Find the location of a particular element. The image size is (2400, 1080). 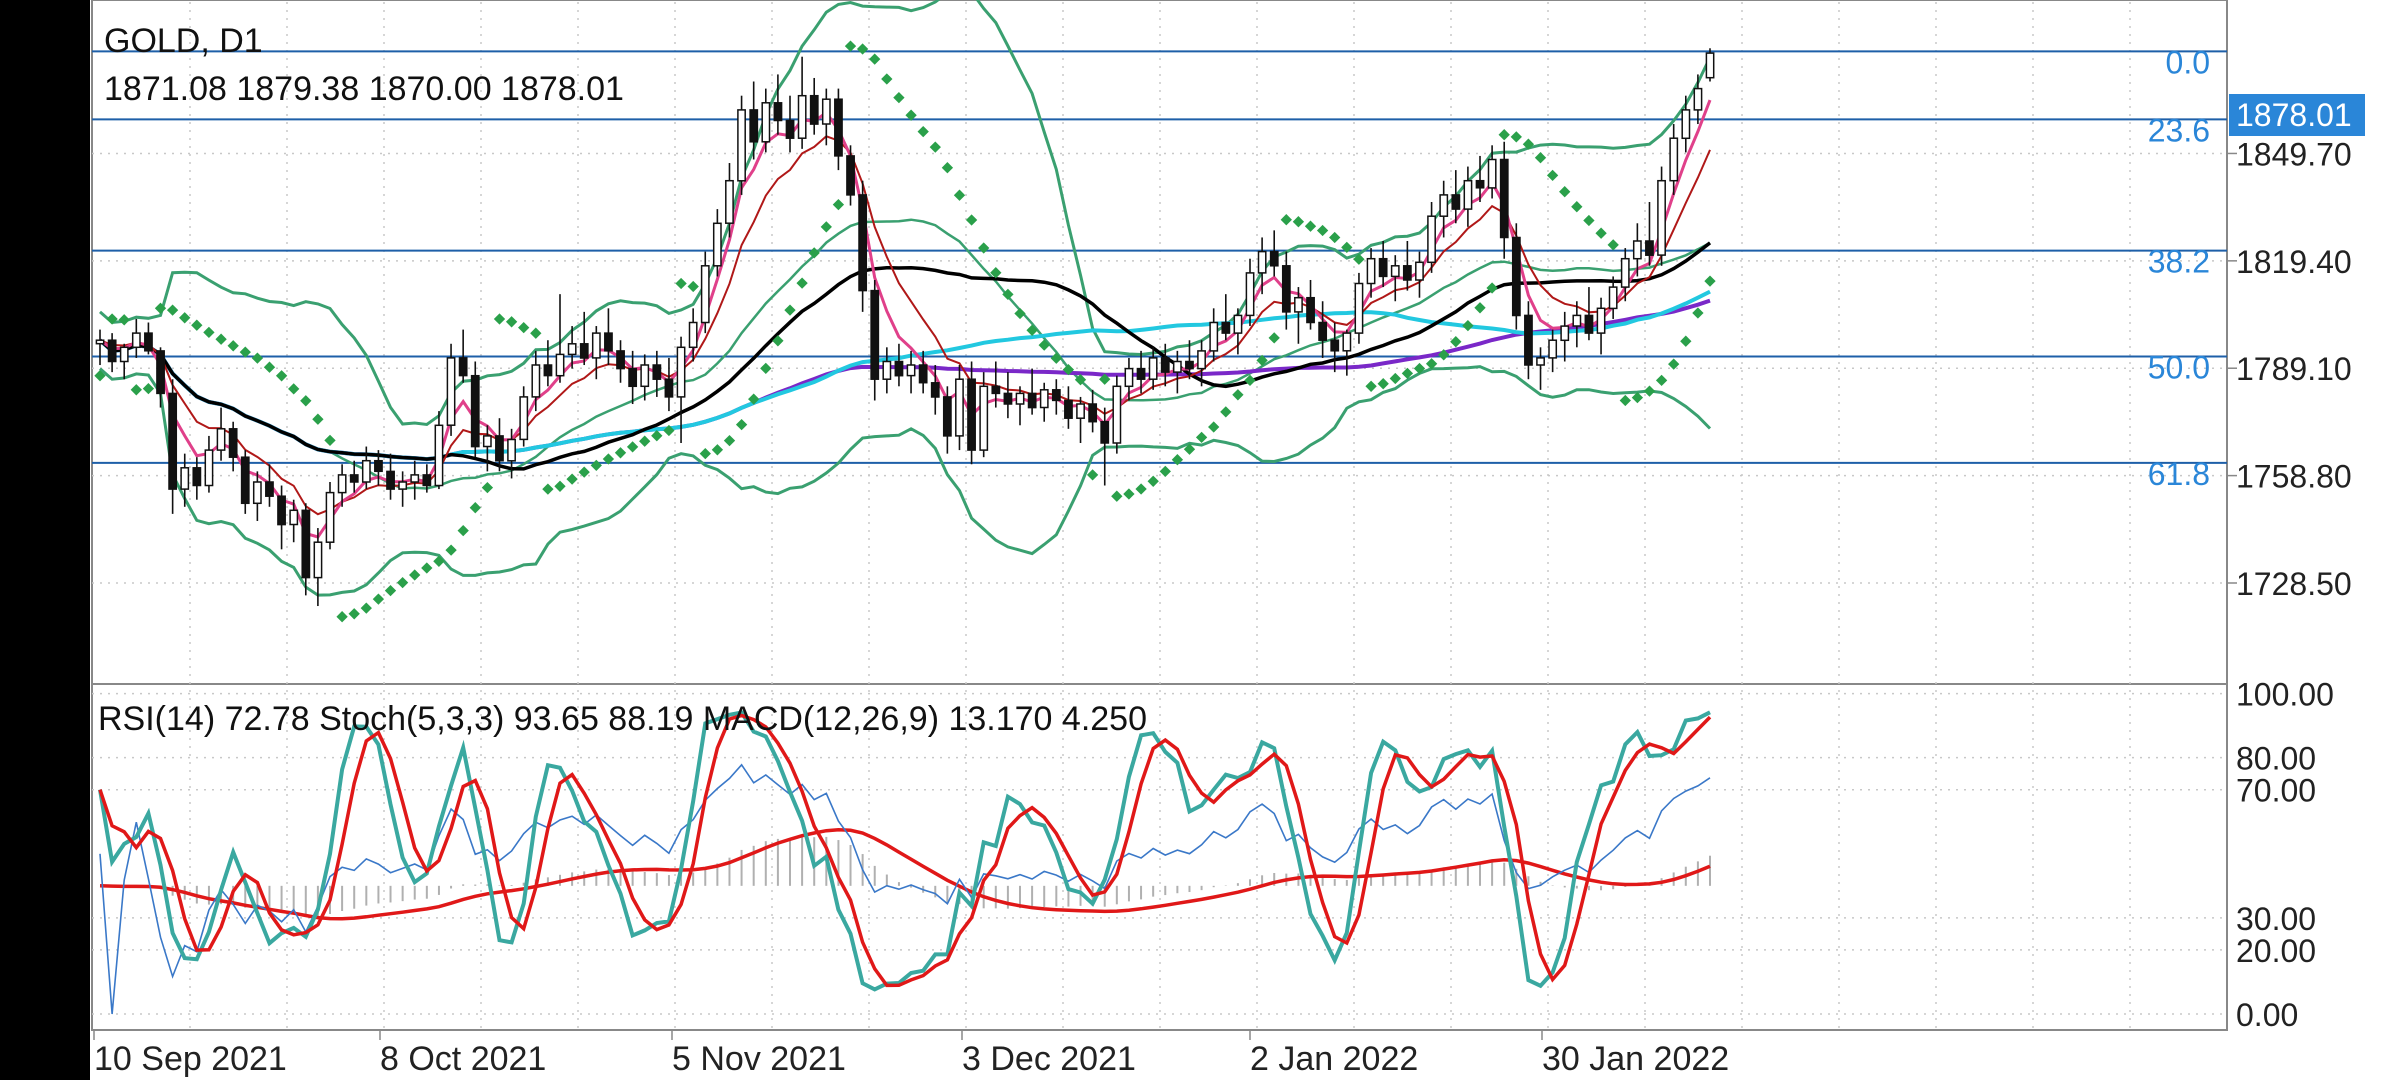

time-tick-label: 2 Jan 2022 is located at coordinates (1334, 1059).